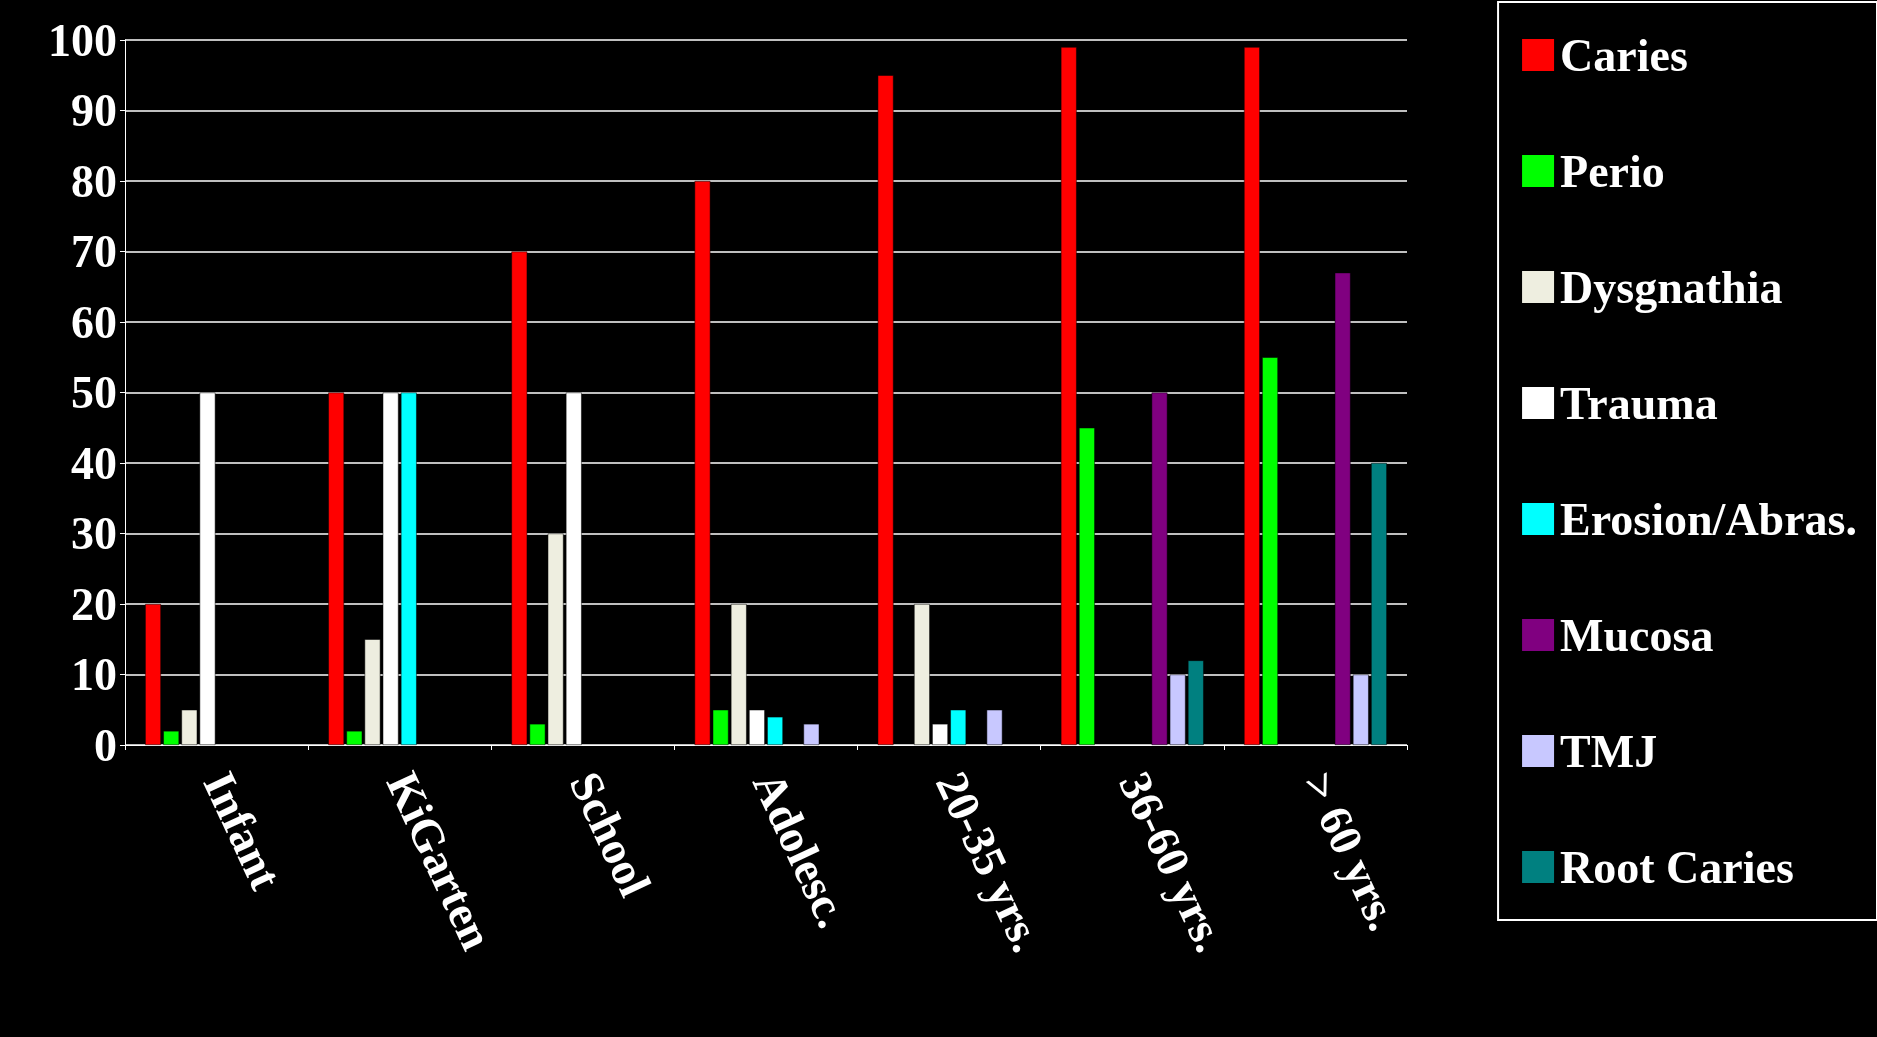 The image size is (1877, 1037). Describe the element at coordinates (1624, 55) in the screenshot. I see `legend-label: Caries` at that location.